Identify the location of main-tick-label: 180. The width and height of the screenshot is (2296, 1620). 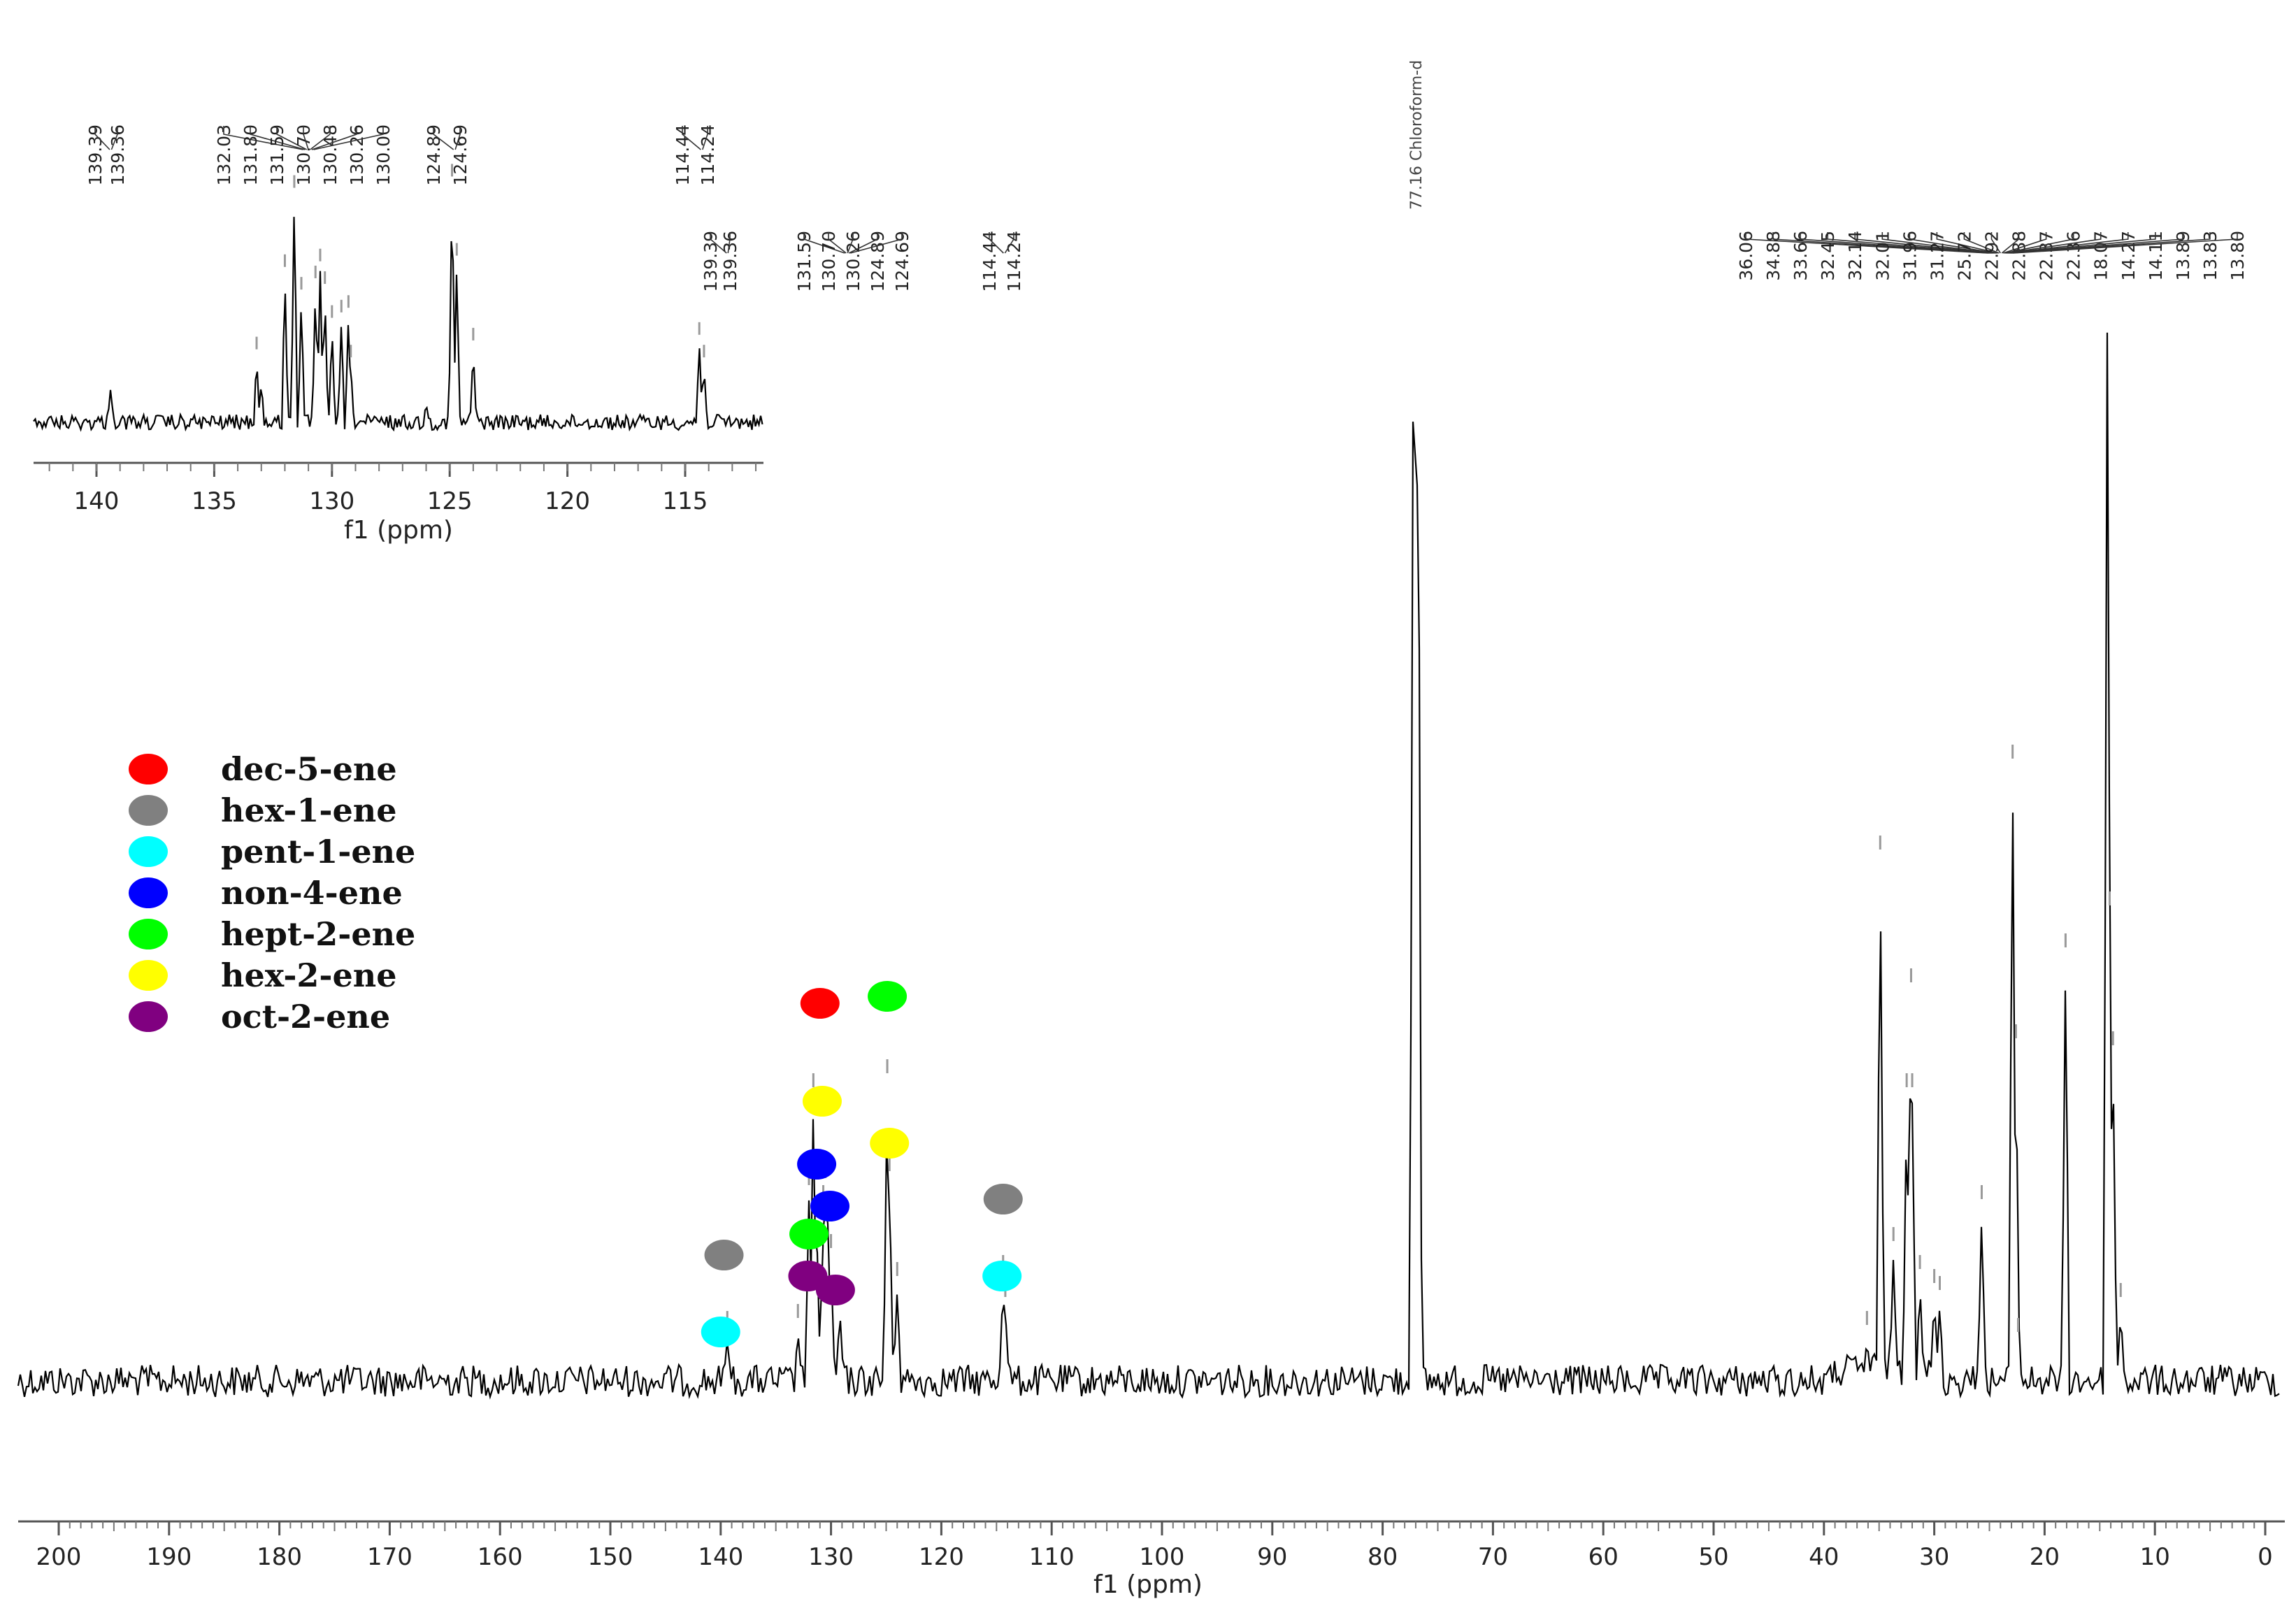
(279, 1557).